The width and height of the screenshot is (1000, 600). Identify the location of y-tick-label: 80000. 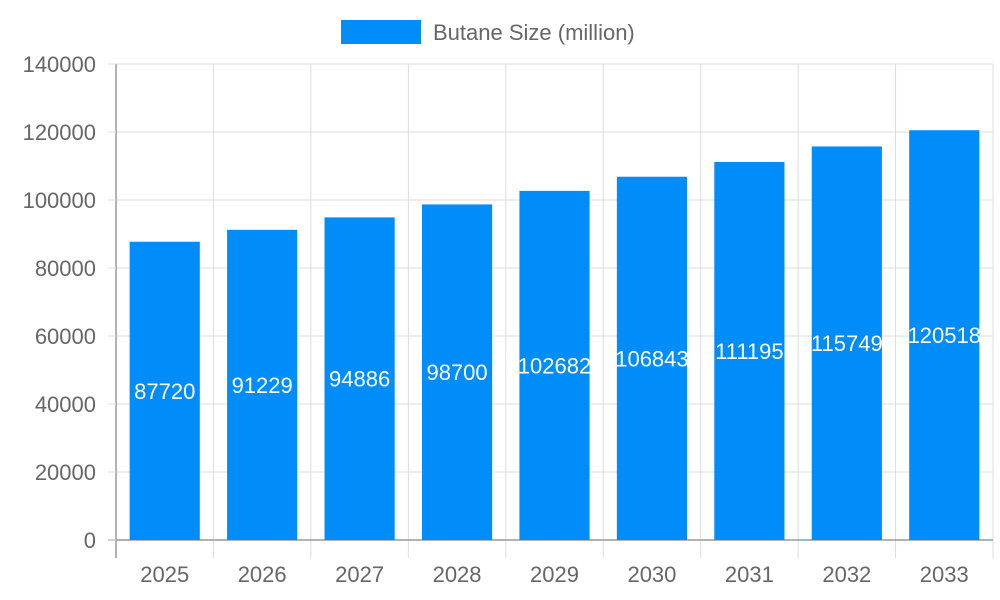
(65, 268).